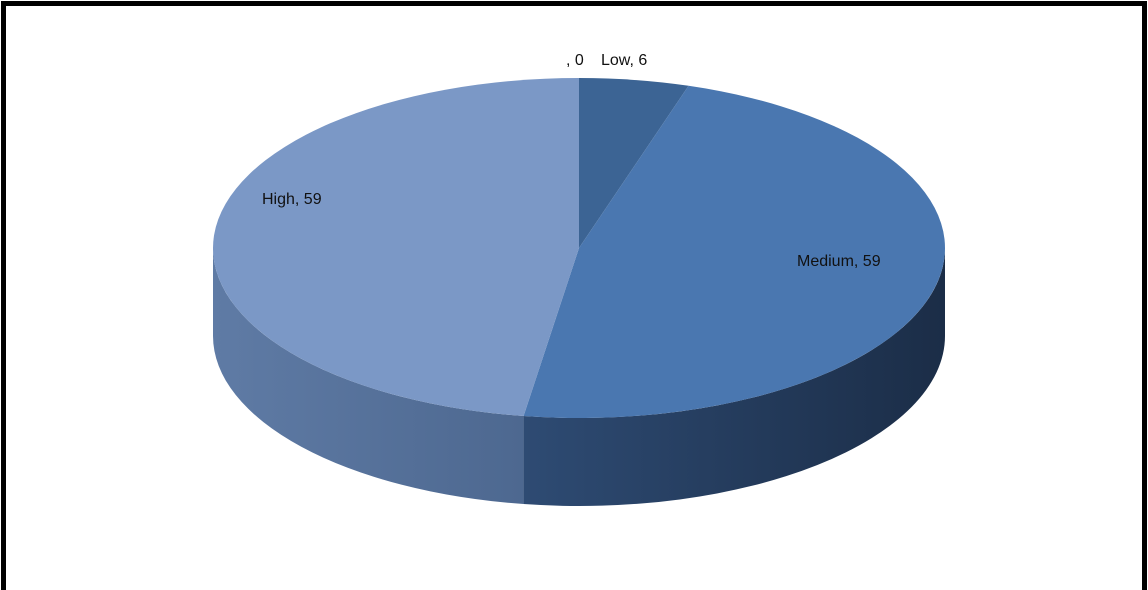  Describe the element at coordinates (624, 60) in the screenshot. I see `slice-label-low: Low, 6` at that location.